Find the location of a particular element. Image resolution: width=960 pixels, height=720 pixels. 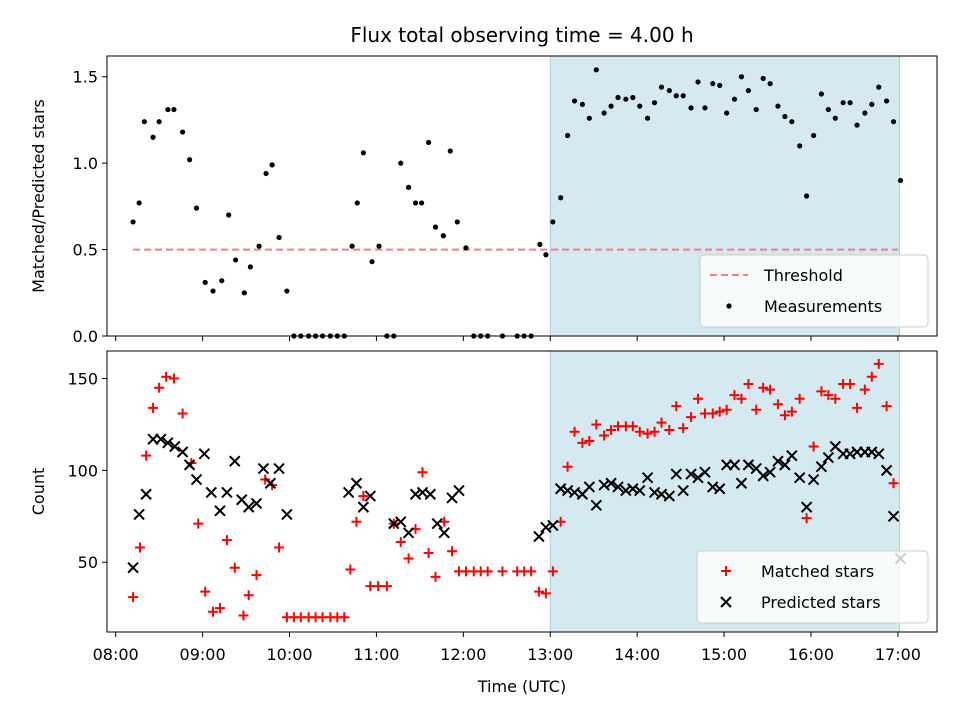

legend-label: Matched stars is located at coordinates (817, 571).